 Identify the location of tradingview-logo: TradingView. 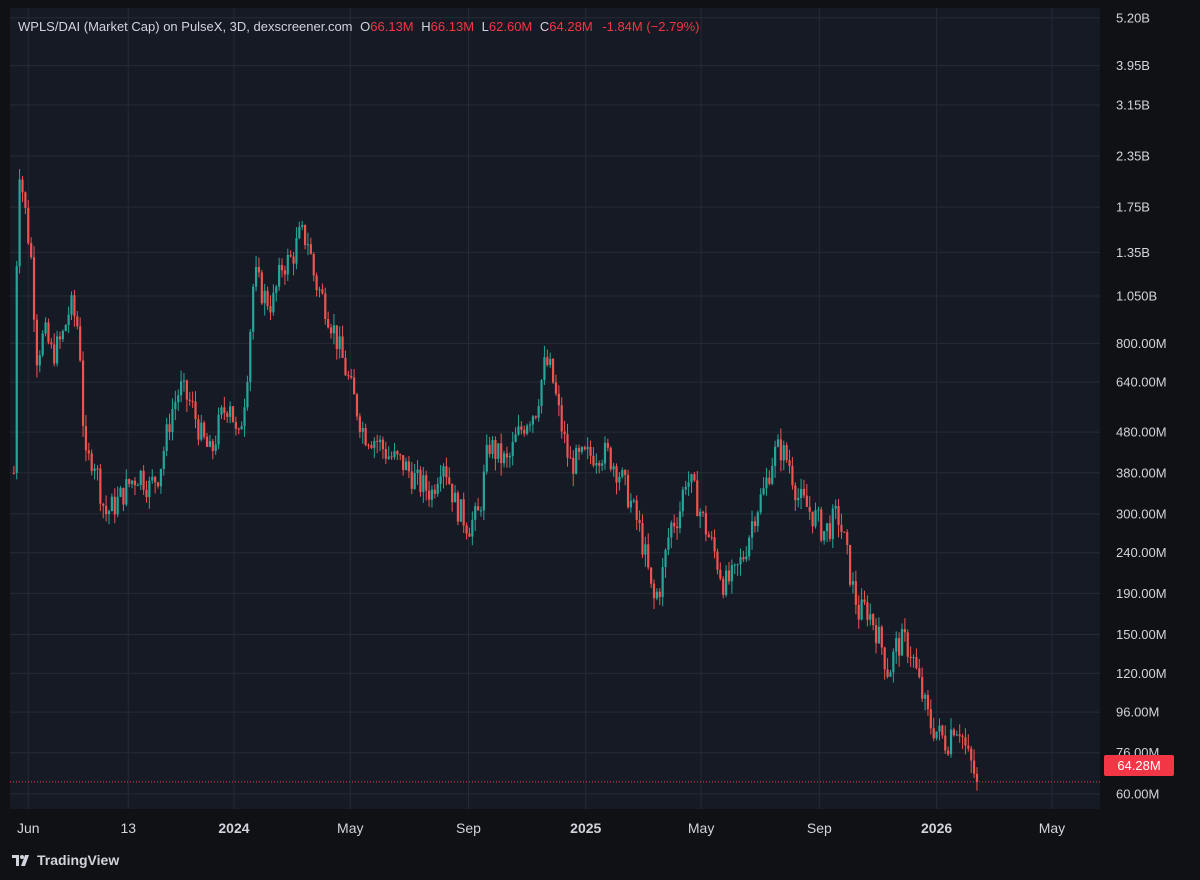
(65, 860).